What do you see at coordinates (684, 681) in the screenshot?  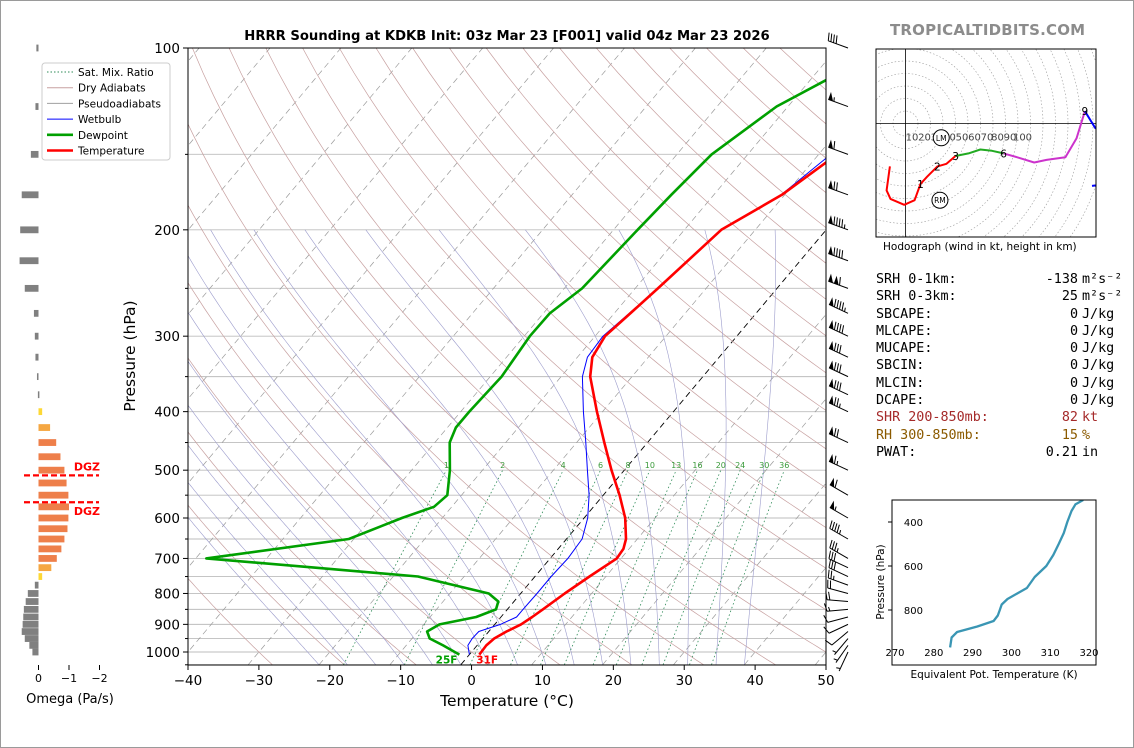 I see `x-tick-label: 30` at bounding box center [684, 681].